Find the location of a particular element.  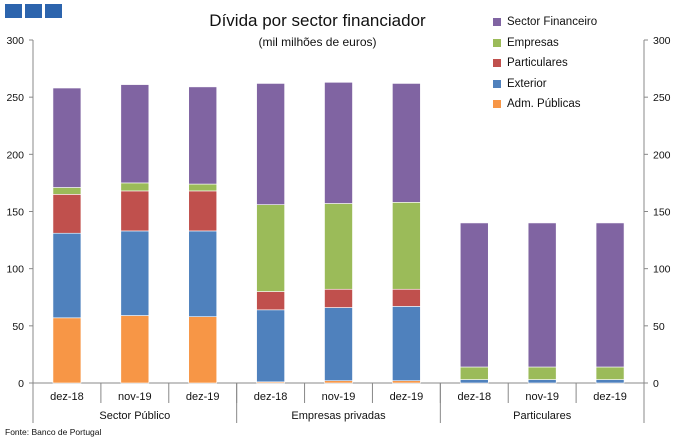

legend-label: Exterior is located at coordinates (527, 83).